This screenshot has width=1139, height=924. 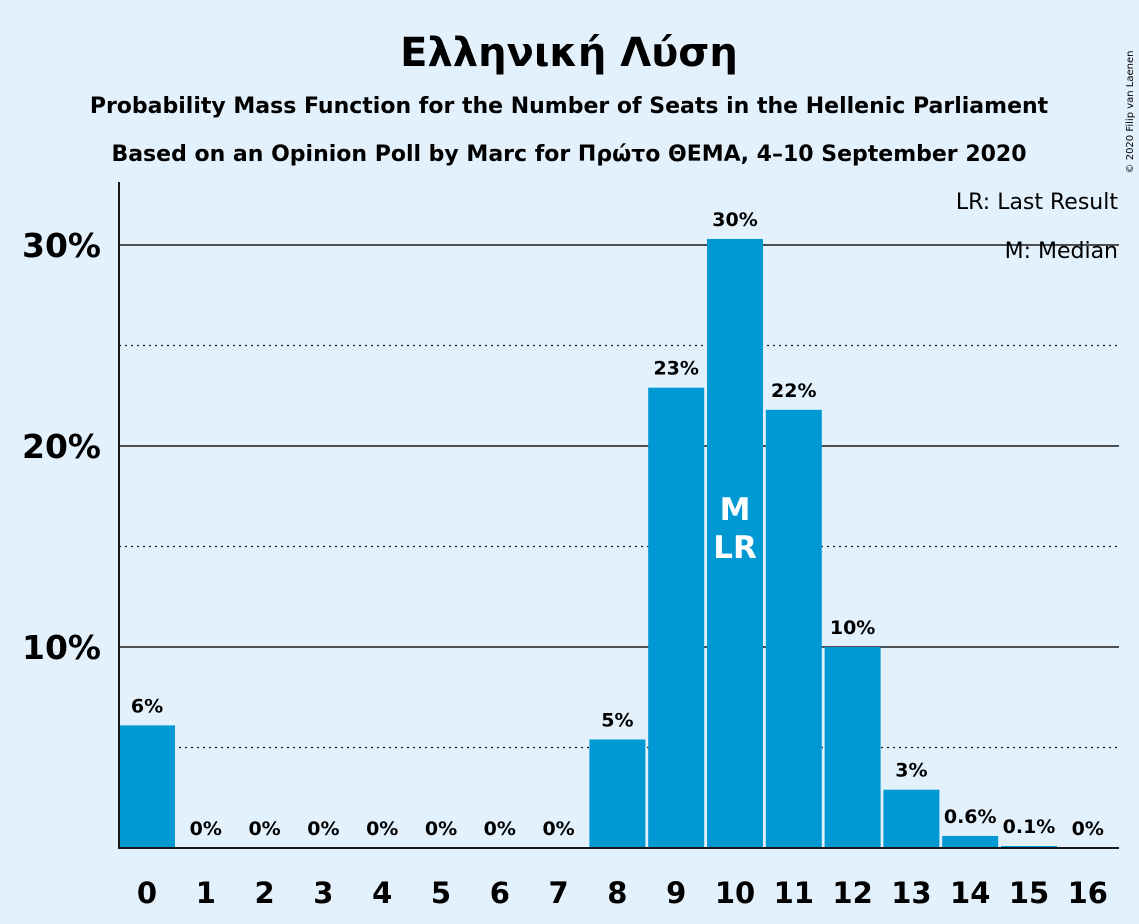 I want to click on x-tick-label-16: 16, so click(x=1088, y=893).